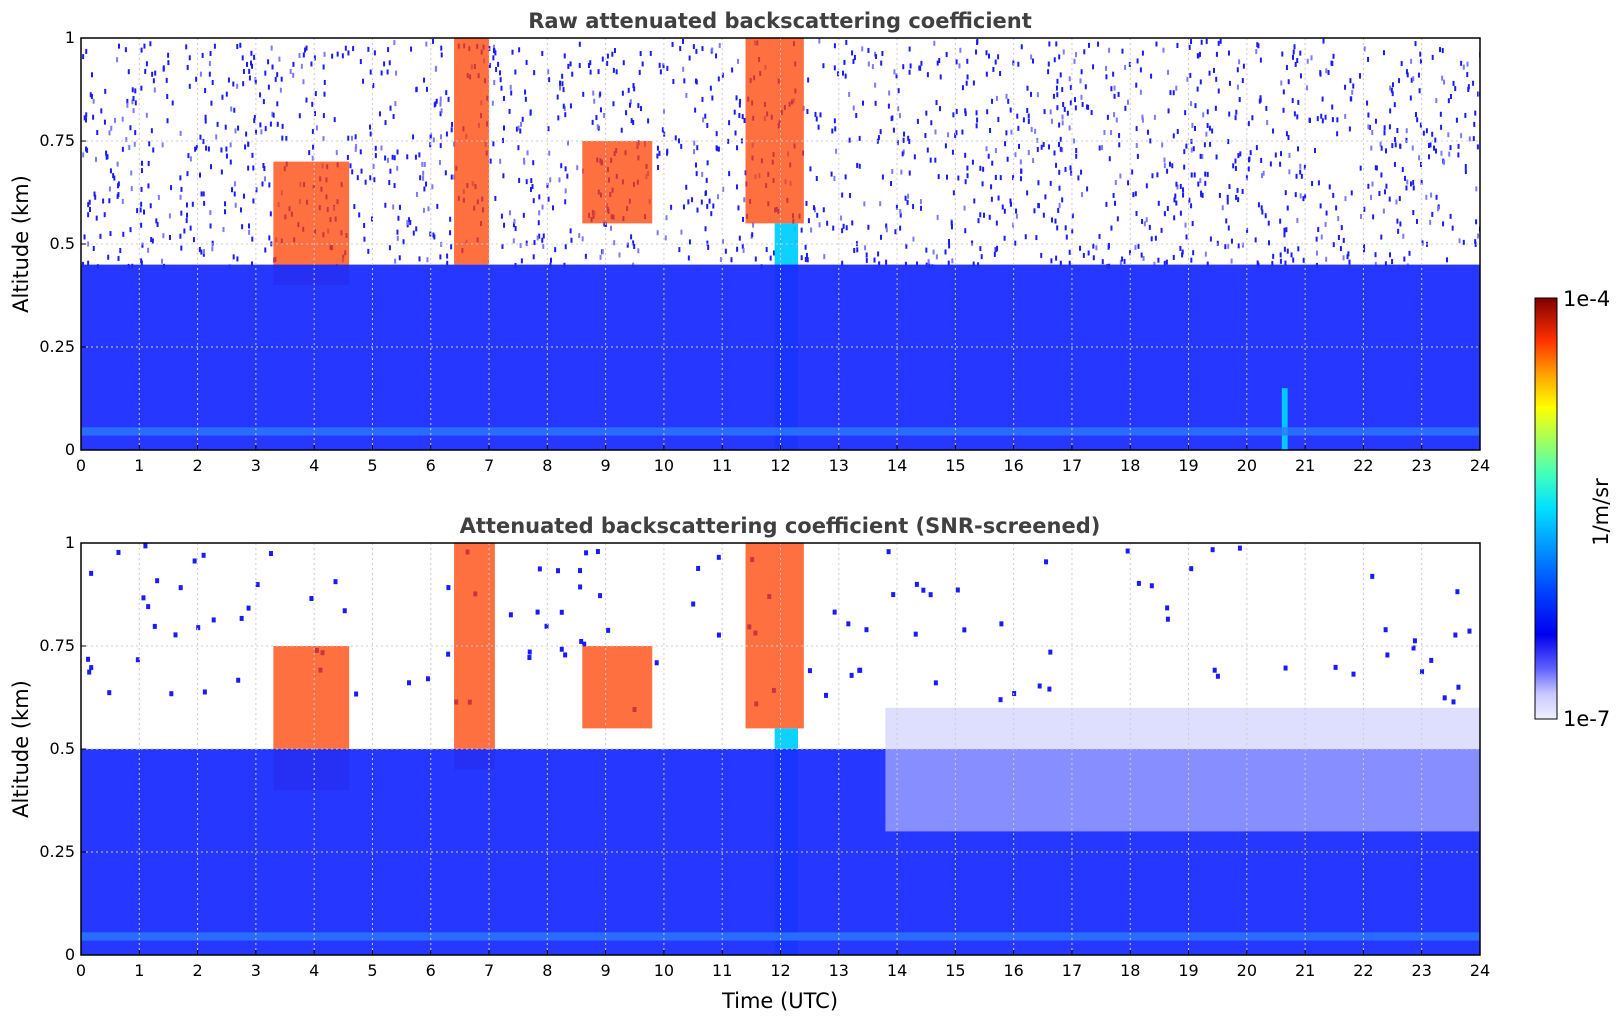 The height and width of the screenshot is (1020, 1621). What do you see at coordinates (897, 465) in the screenshot?
I see `x-tick-label: 14` at bounding box center [897, 465].